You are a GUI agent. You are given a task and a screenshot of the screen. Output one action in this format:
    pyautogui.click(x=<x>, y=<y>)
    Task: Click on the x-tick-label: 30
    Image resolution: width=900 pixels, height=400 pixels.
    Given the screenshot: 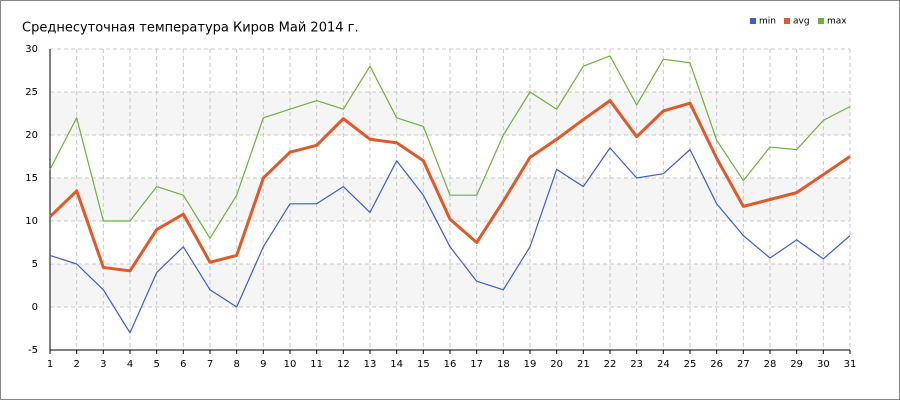 What is the action you would take?
    pyautogui.click(x=823, y=364)
    